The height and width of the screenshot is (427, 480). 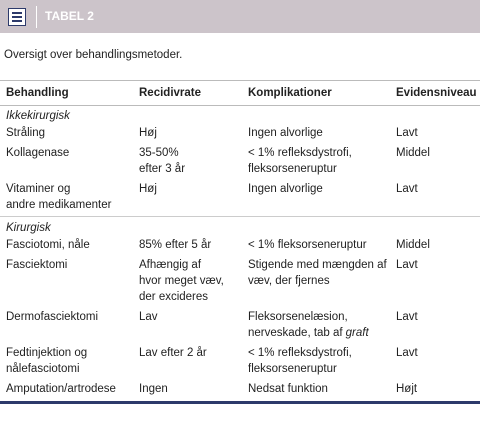 What do you see at coordinates (93, 55) in the screenshot?
I see `caption: Oversigt over behandlingsmetoder.` at bounding box center [93, 55].